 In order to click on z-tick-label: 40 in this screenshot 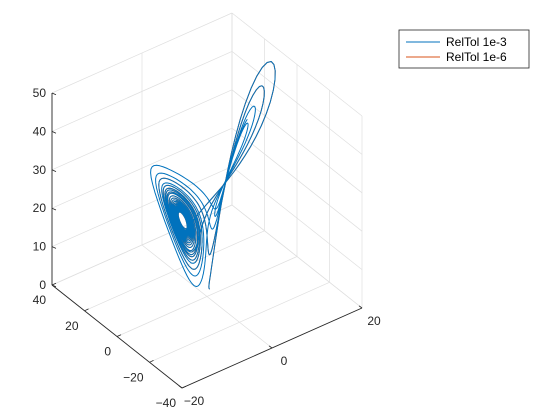, I will do `click(40, 131)`.